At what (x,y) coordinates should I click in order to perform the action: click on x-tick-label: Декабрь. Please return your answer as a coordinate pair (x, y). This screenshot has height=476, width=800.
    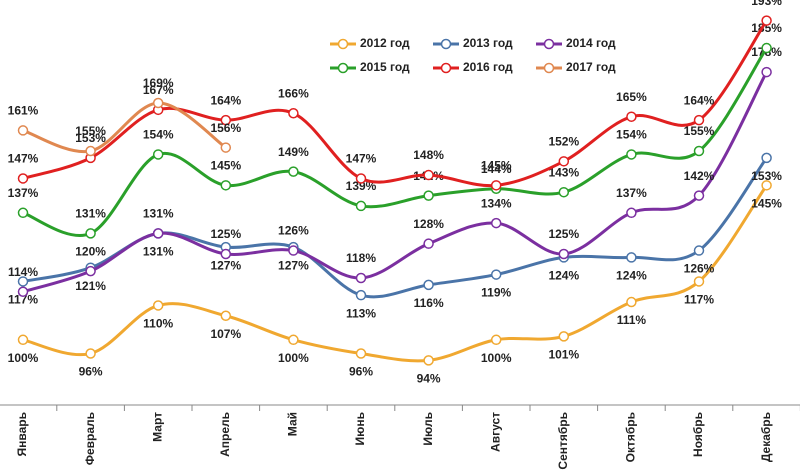
    Looking at the image, I should click on (766, 437).